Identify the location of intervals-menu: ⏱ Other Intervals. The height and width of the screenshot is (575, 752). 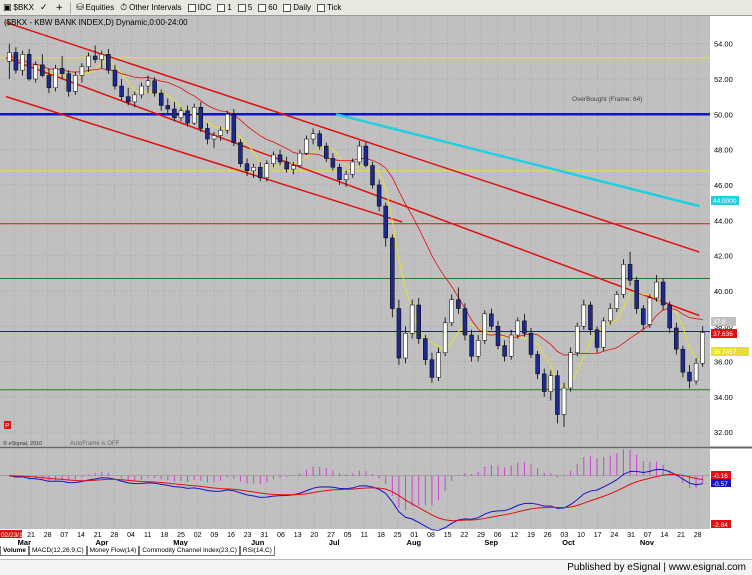
(151, 8).